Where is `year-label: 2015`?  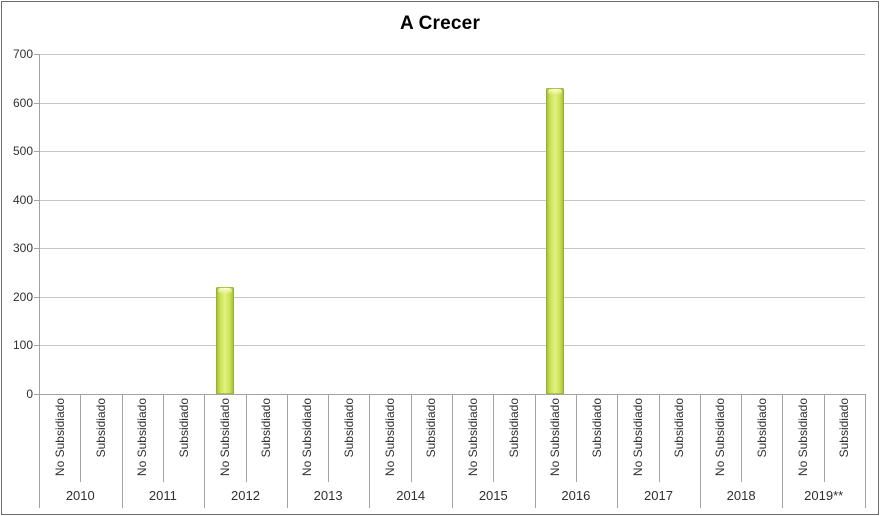
year-label: 2015 is located at coordinates (493, 495).